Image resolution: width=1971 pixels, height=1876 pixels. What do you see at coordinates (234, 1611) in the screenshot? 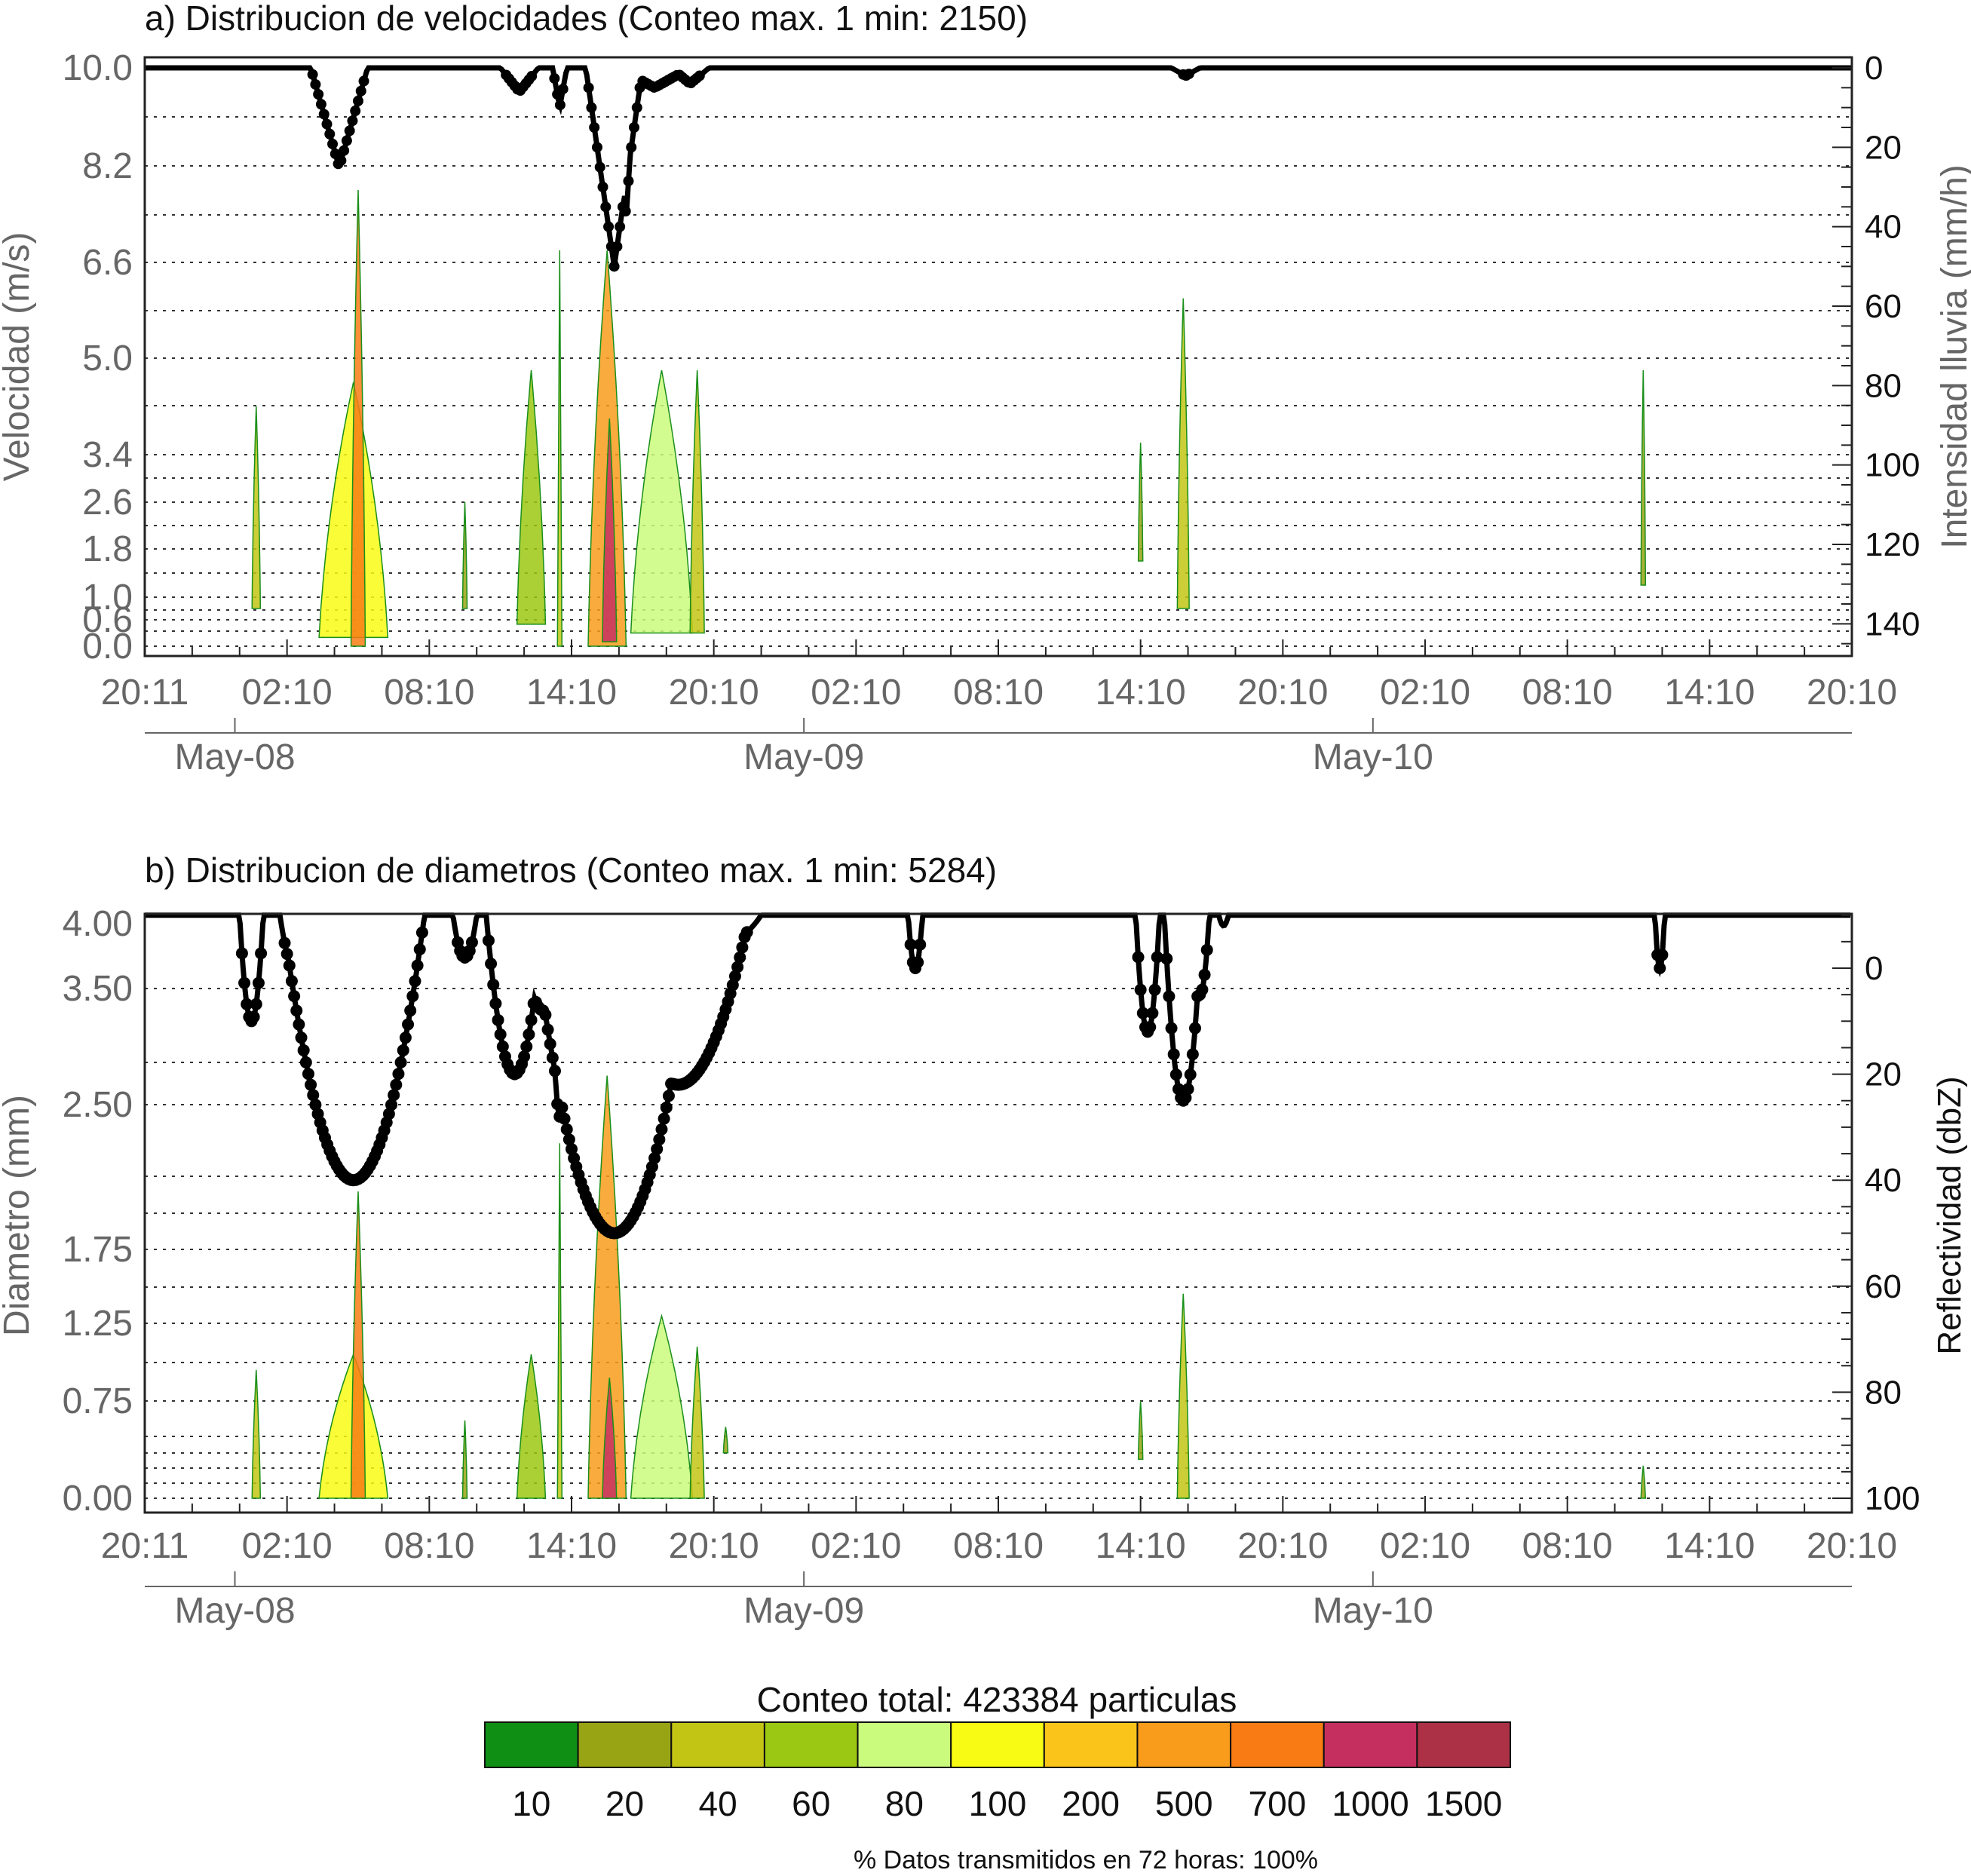
I see `date-label: May-08` at bounding box center [234, 1611].